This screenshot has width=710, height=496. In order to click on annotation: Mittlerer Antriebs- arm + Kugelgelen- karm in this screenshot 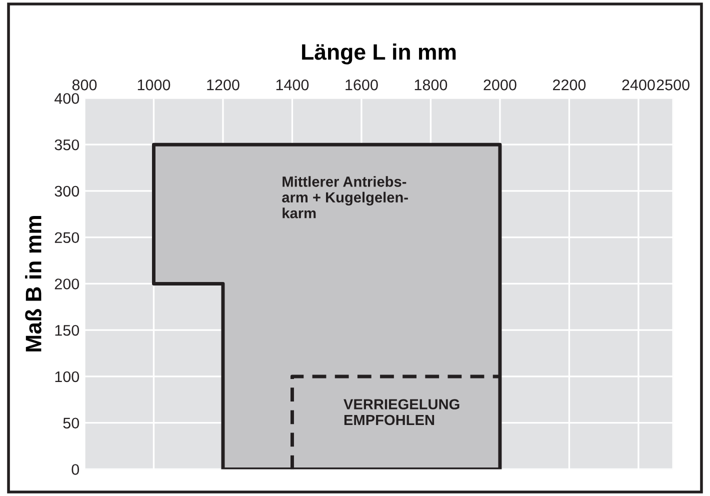, I will do `click(345, 197)`.